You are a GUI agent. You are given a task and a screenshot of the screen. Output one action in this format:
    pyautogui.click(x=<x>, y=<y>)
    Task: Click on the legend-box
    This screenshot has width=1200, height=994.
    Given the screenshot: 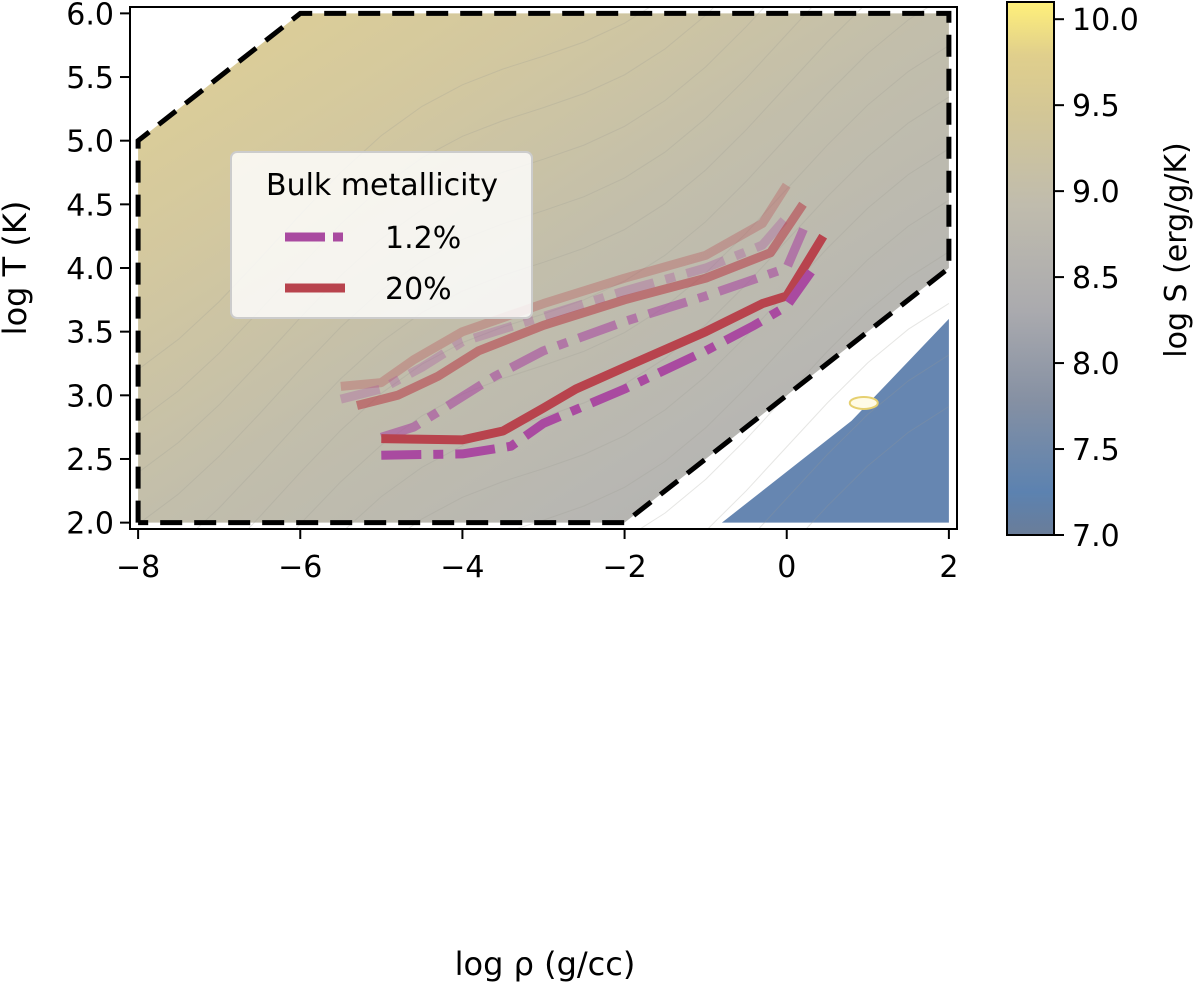 What is the action you would take?
    pyautogui.click(x=381, y=235)
    